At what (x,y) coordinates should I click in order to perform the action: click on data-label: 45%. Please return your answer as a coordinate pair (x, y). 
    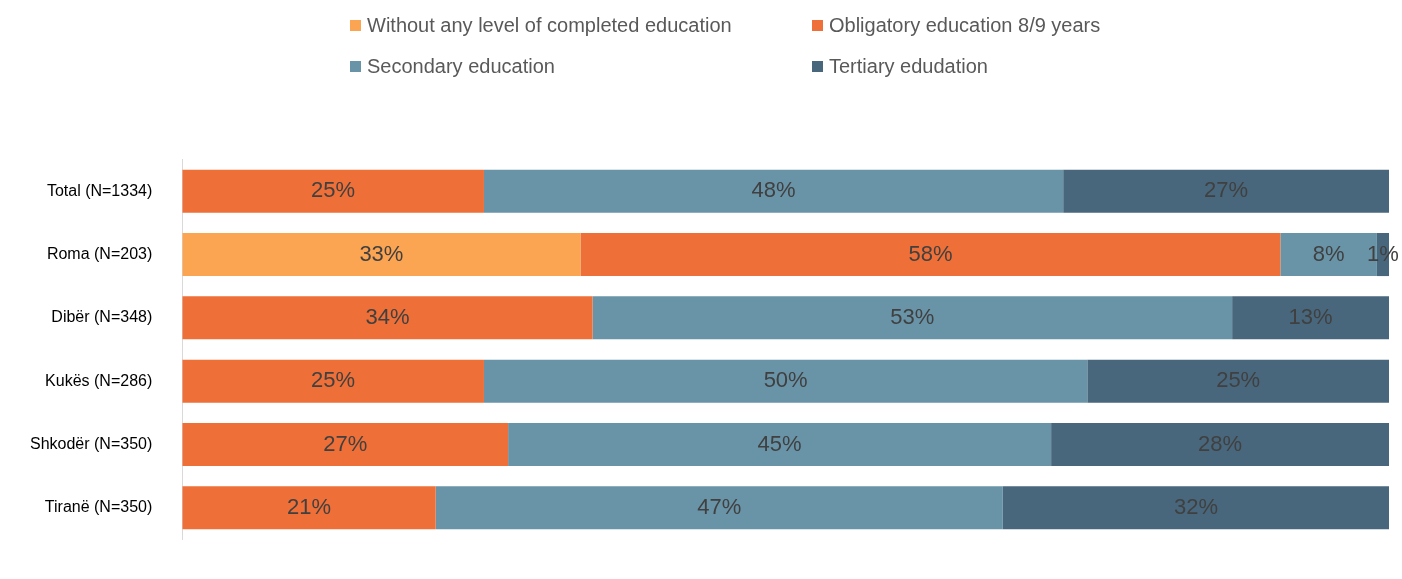
    Looking at the image, I should click on (779, 443).